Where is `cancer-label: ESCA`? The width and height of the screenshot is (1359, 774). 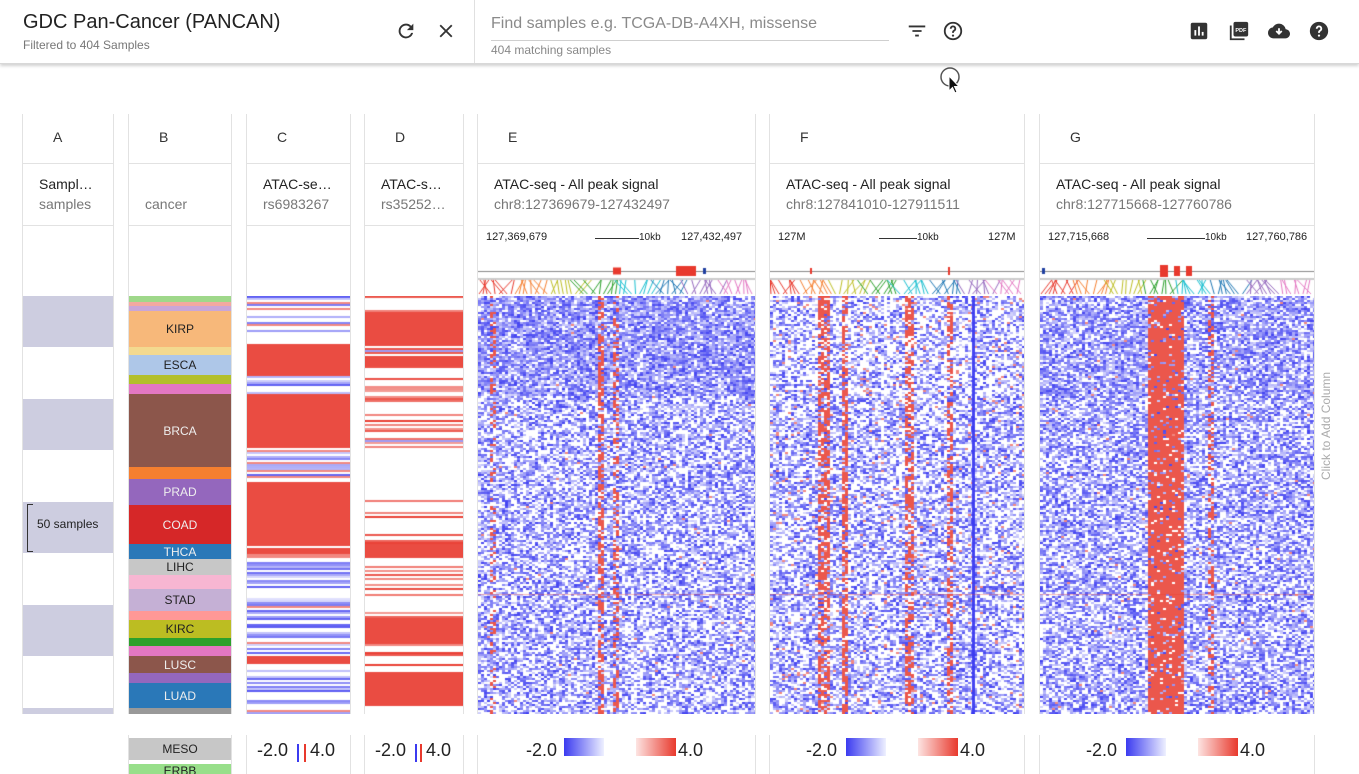
cancer-label: ESCA is located at coordinates (180, 365).